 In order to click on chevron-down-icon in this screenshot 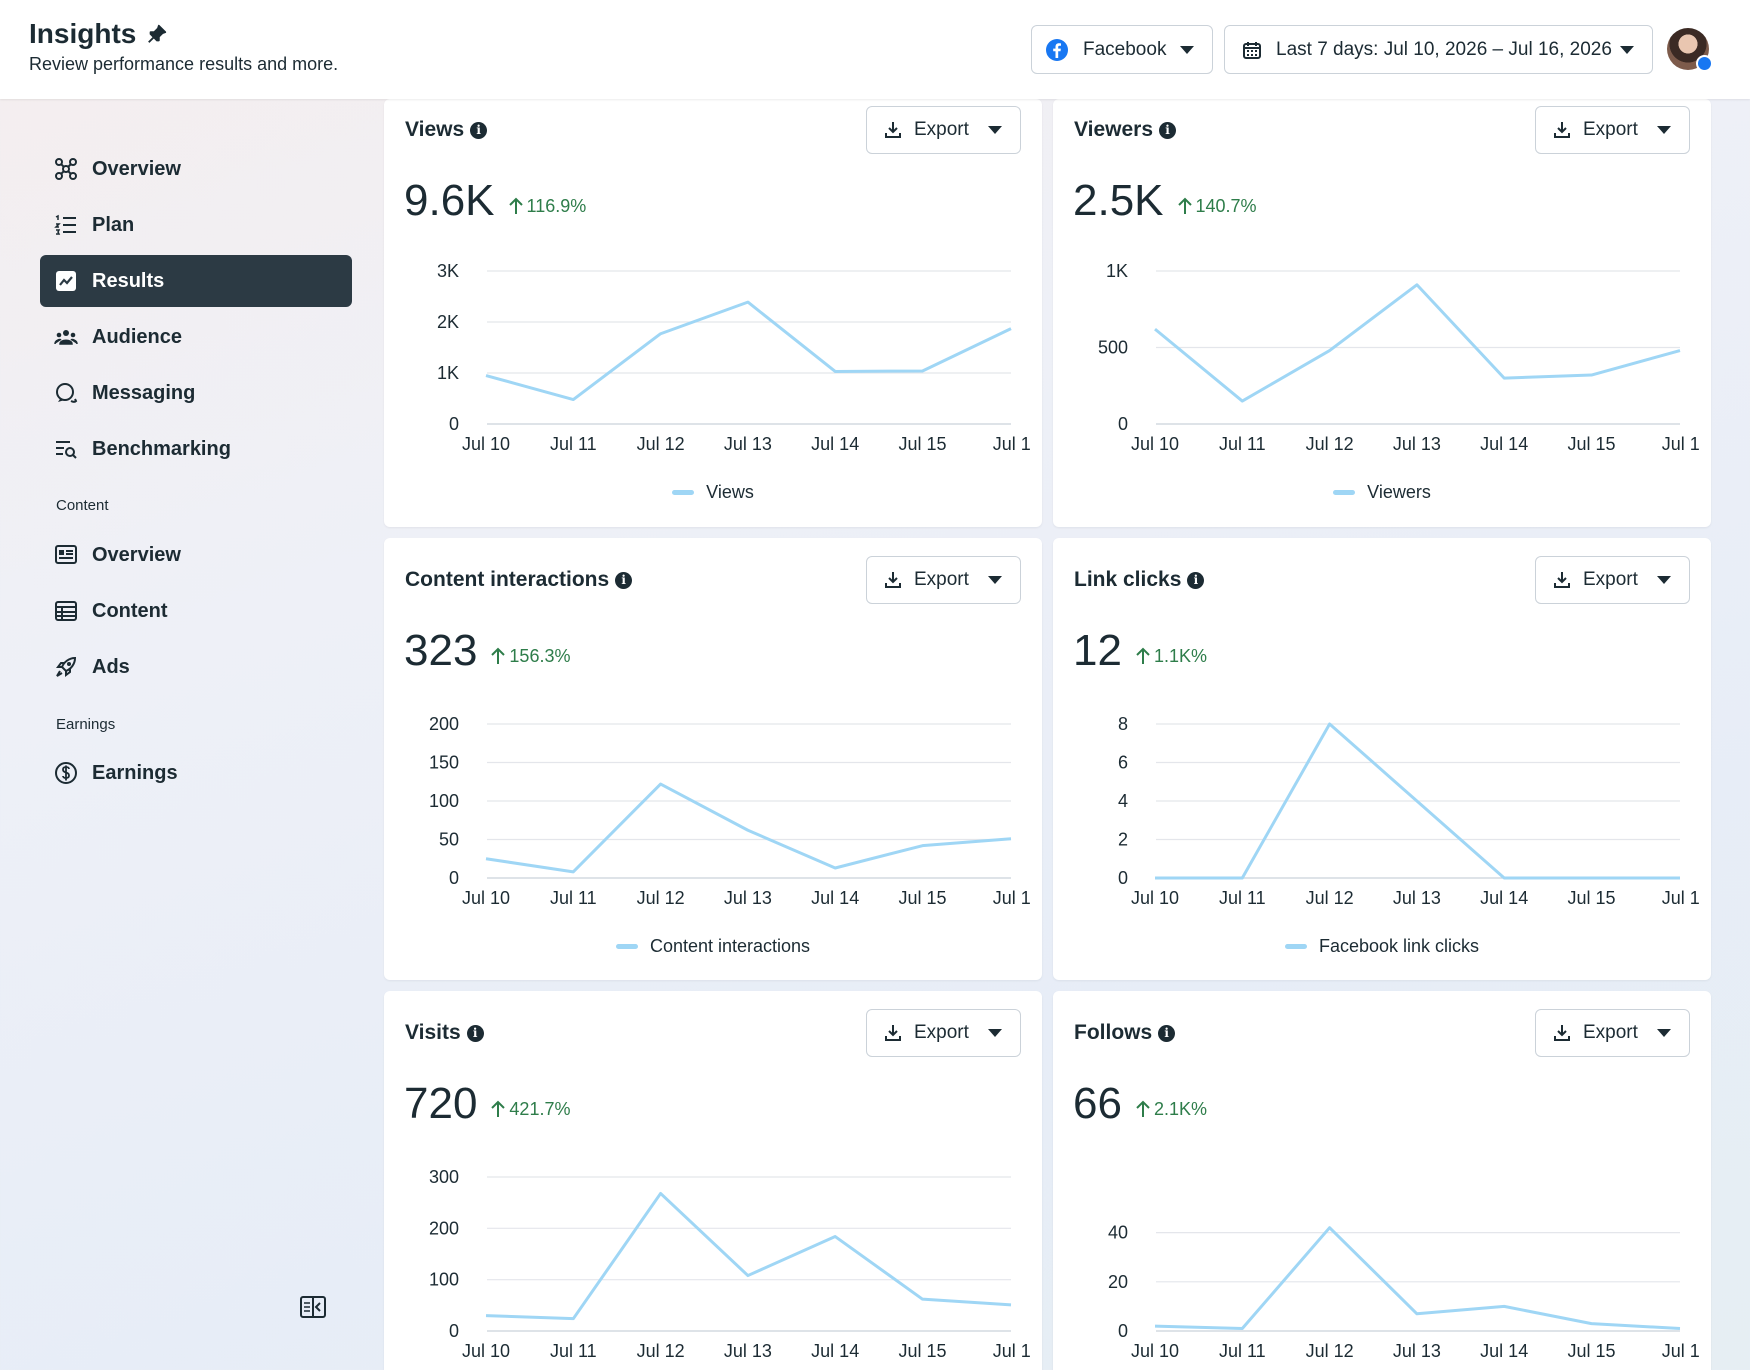, I will do `click(1187, 50)`.